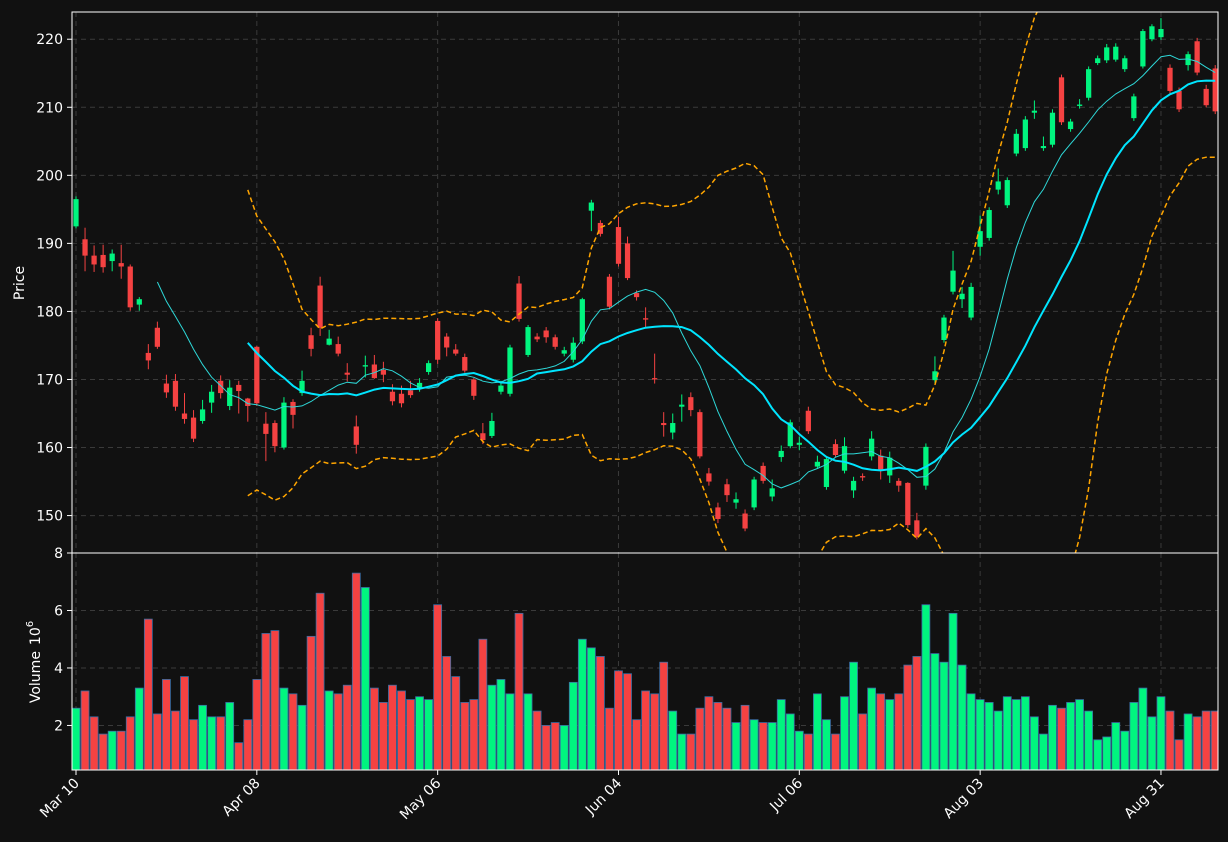 The width and height of the screenshot is (1228, 842). Describe the element at coordinates (58, 726) in the screenshot. I see `volume-y-tick-label: 2` at that location.